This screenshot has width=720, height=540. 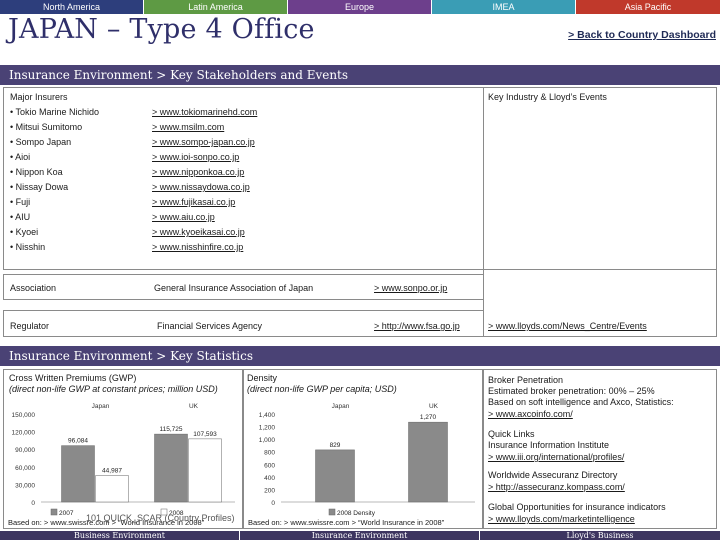 What do you see at coordinates (360, 356) in the screenshot?
I see `statistics-section-bar: Insurance Environment > Key Statistics` at bounding box center [360, 356].